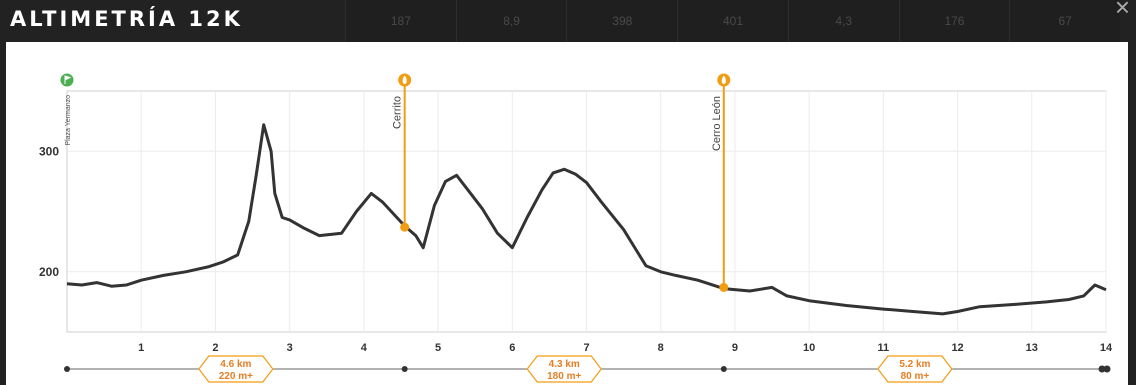  What do you see at coordinates (141, 348) in the screenshot?
I see `x-tick-label: 1` at bounding box center [141, 348].